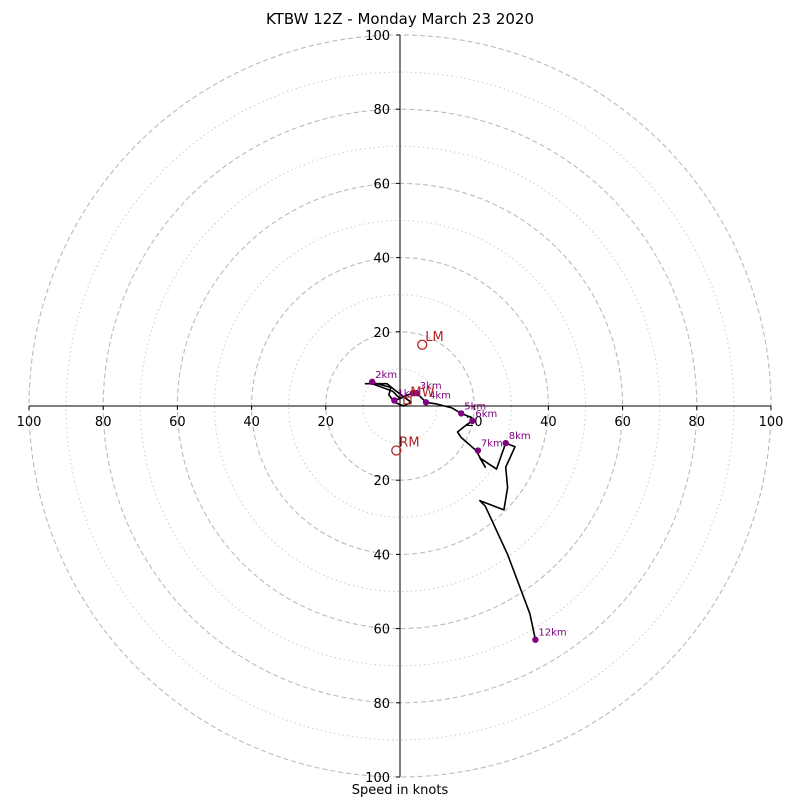 Image resolution: width=800 pixels, height=800 pixels. I want to click on storm-motion-lm-marker, so click(422, 344).